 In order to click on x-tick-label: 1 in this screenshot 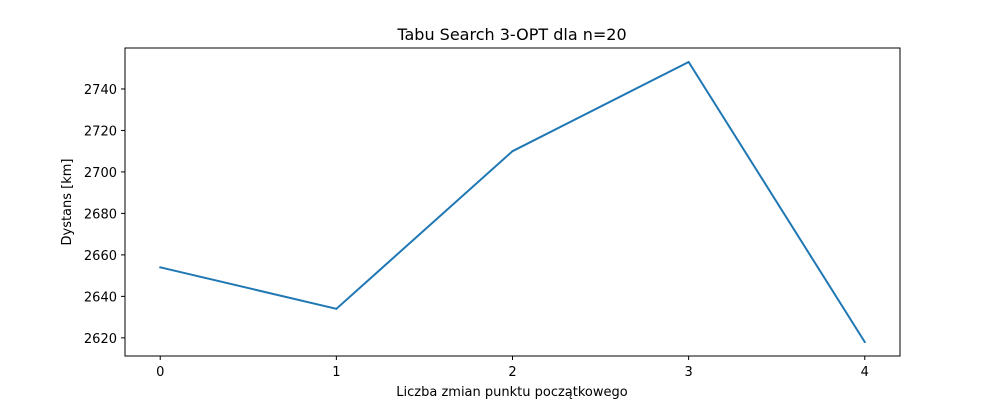, I will do `click(336, 372)`.